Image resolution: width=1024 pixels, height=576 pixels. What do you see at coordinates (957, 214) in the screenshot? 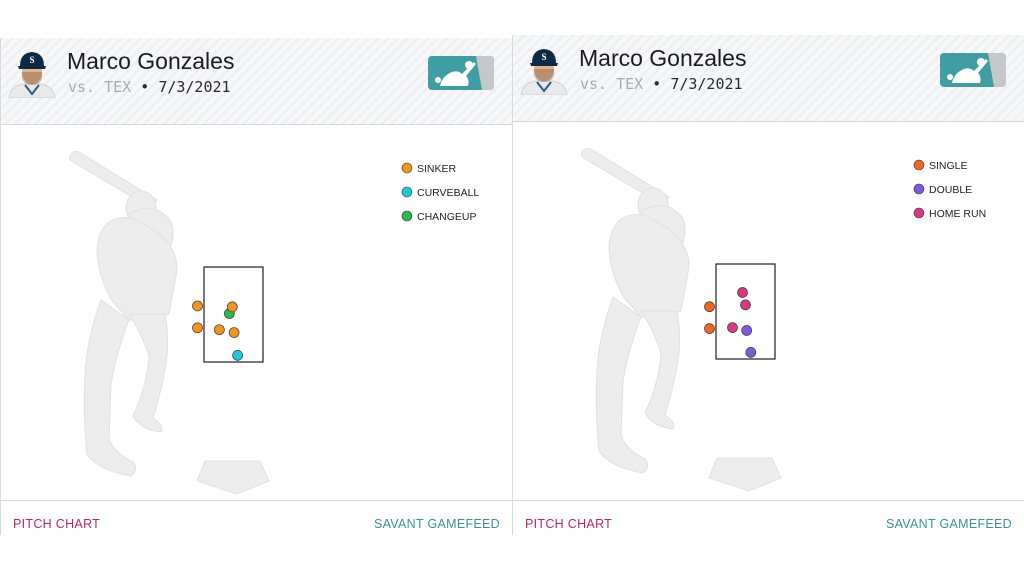
I see `legend-label: HOME RUN` at bounding box center [957, 214].